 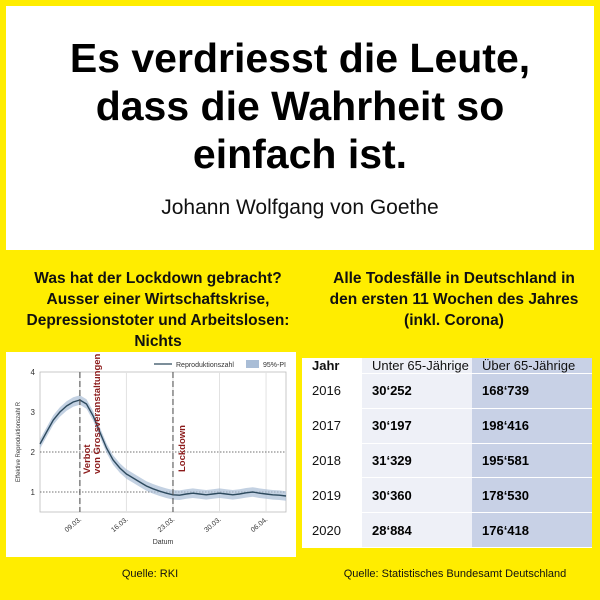 What do you see at coordinates (417, 461) in the screenshot?
I see `cell-under-65: 31‘329` at bounding box center [417, 461].